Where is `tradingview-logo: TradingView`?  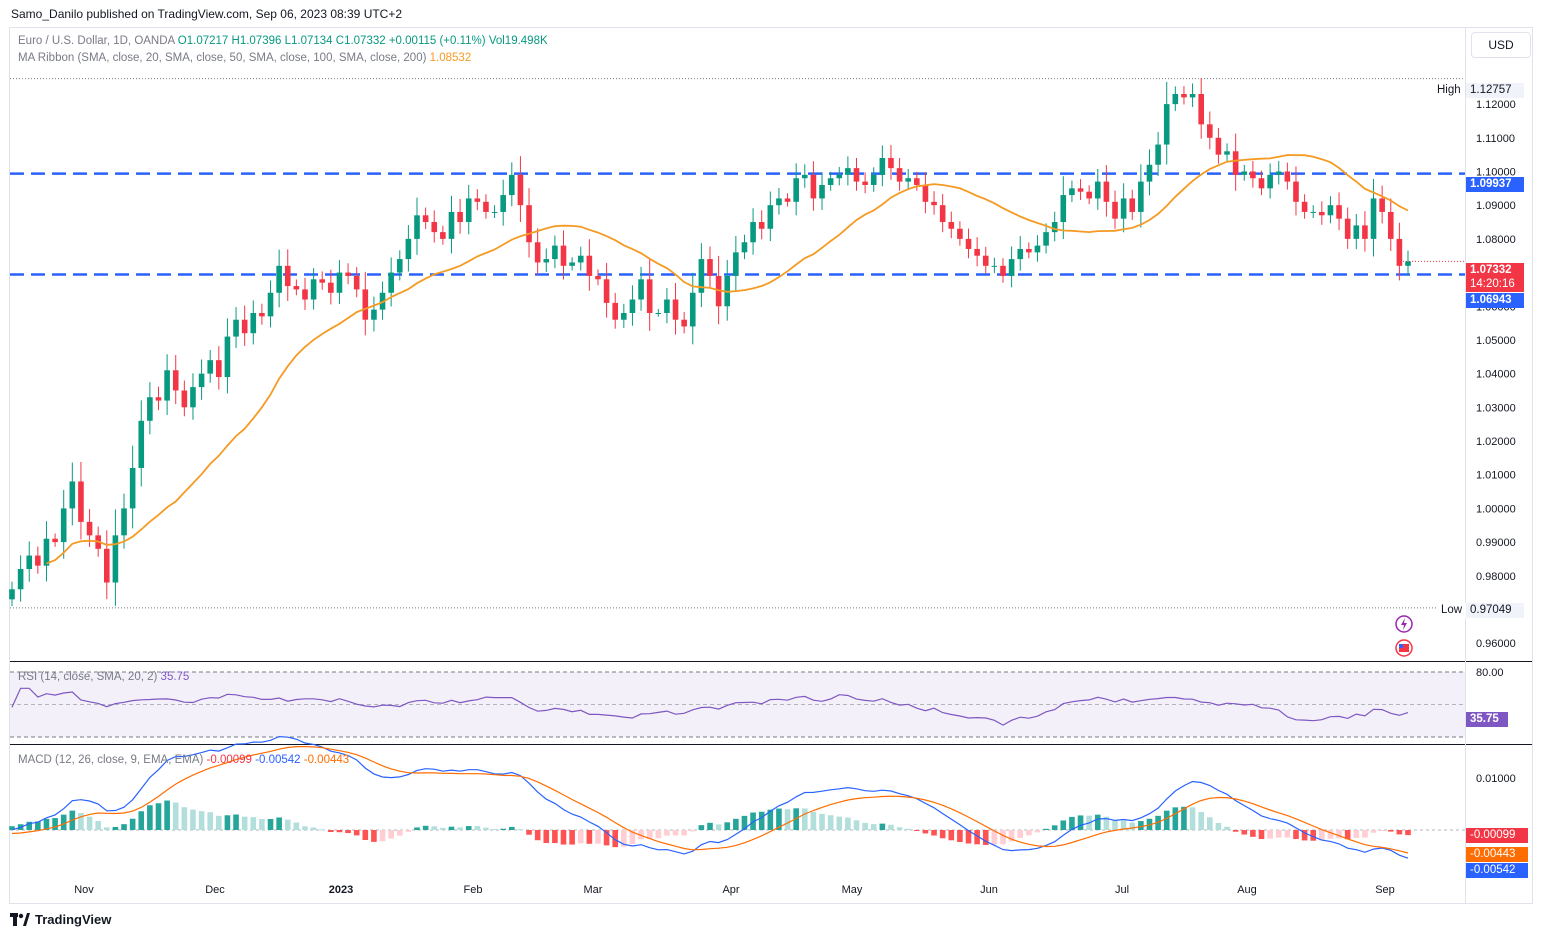
tradingview-logo: TradingView is located at coordinates (60, 919).